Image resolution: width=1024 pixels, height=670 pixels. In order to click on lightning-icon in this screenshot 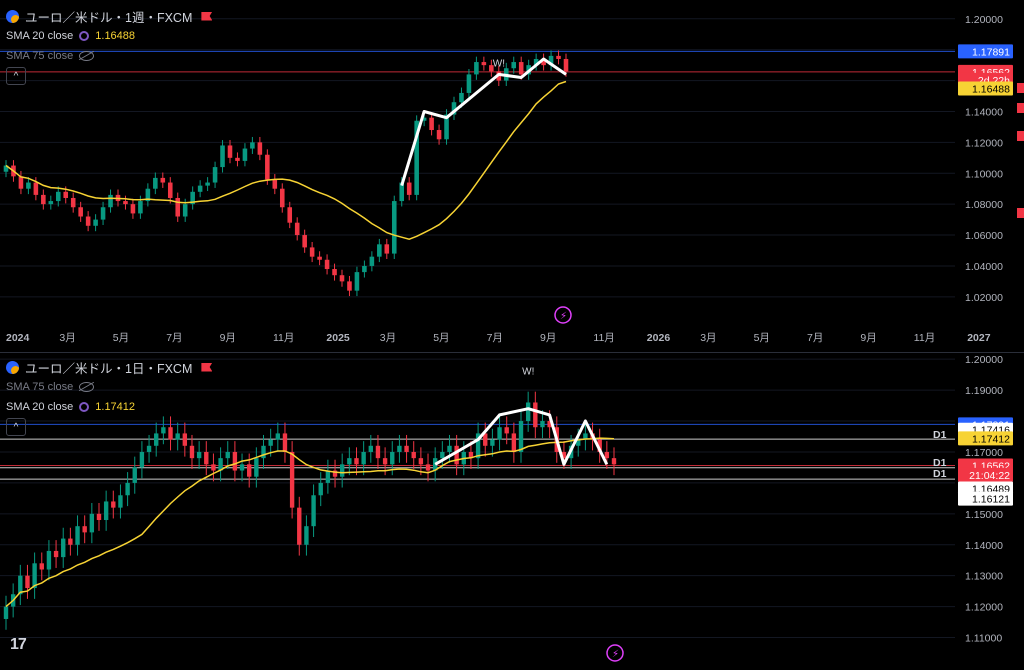, I will do `click(615, 653)`.